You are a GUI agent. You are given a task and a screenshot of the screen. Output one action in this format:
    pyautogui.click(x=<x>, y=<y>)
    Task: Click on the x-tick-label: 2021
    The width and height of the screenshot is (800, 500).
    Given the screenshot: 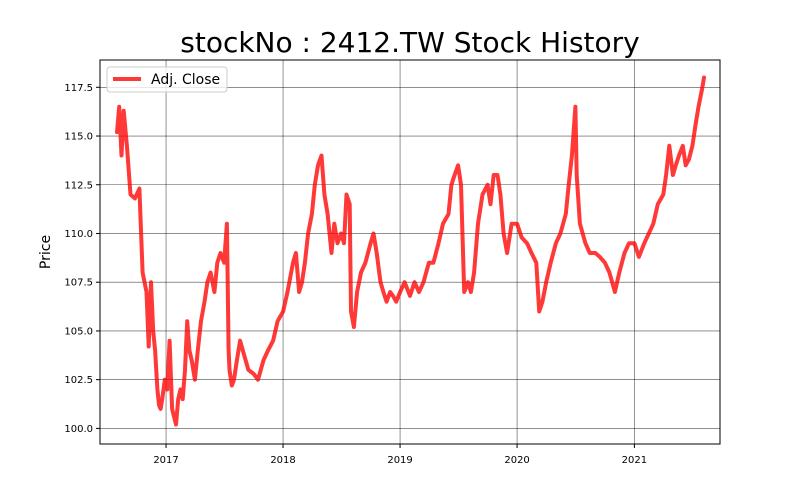 What is the action you would take?
    pyautogui.click(x=634, y=460)
    